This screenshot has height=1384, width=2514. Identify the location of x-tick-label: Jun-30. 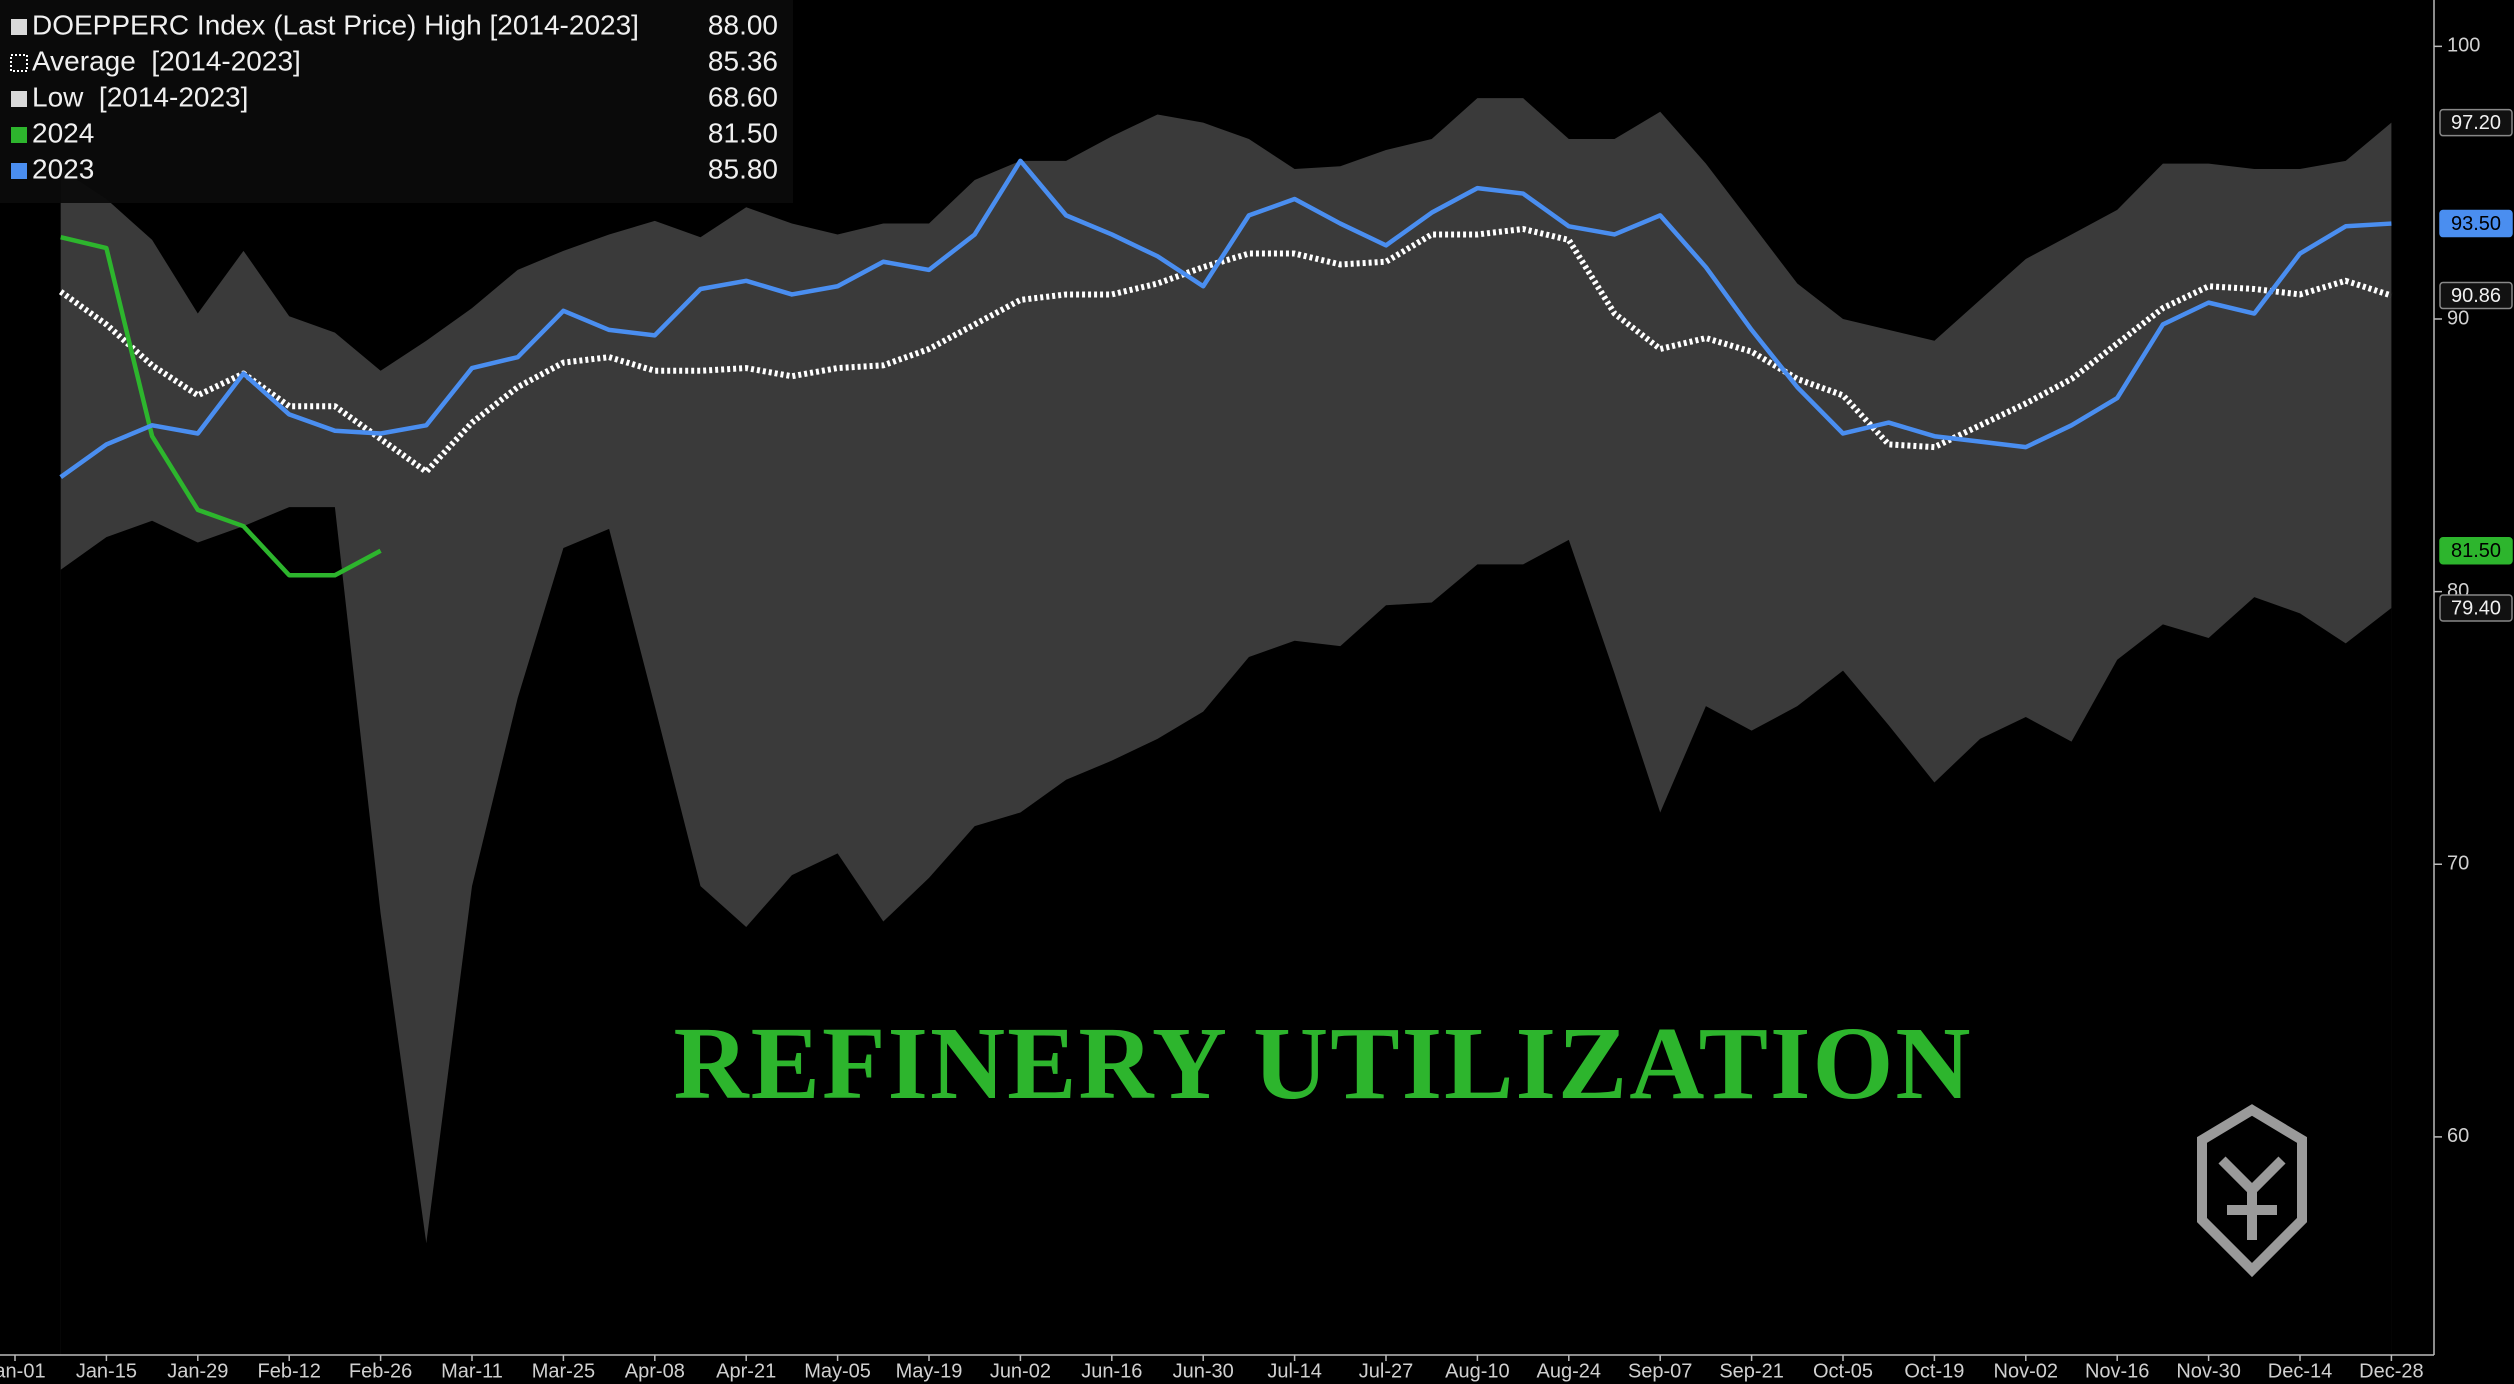
(1203, 1371).